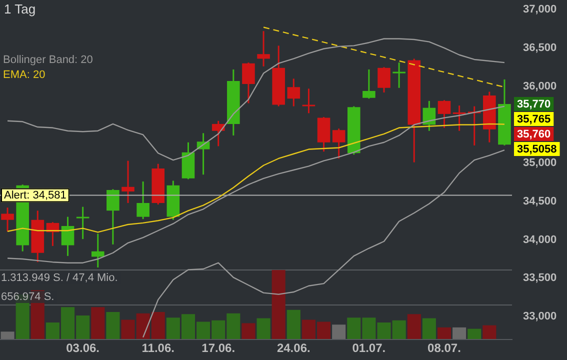 Image resolution: width=567 pixels, height=360 pixels. I want to click on y-tick-label: 35,000, so click(540, 163).